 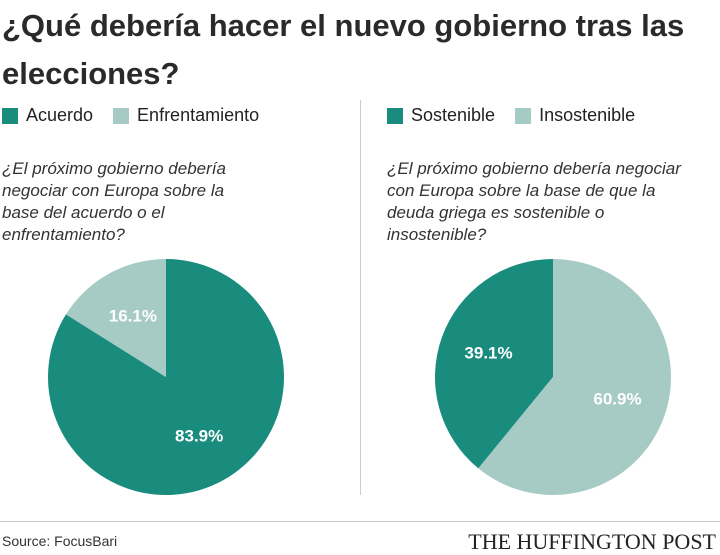 I want to click on legend-label: Acuerdo, so click(x=60, y=115).